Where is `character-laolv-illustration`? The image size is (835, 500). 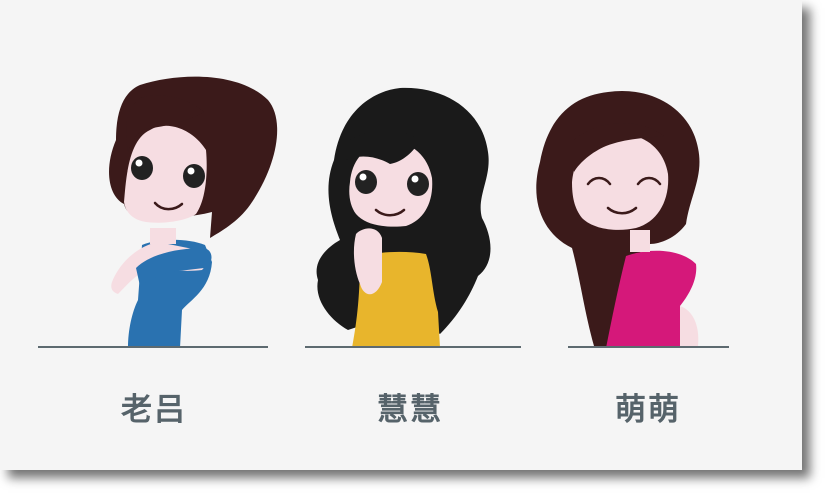 character-laolv-illustration is located at coordinates (193, 212).